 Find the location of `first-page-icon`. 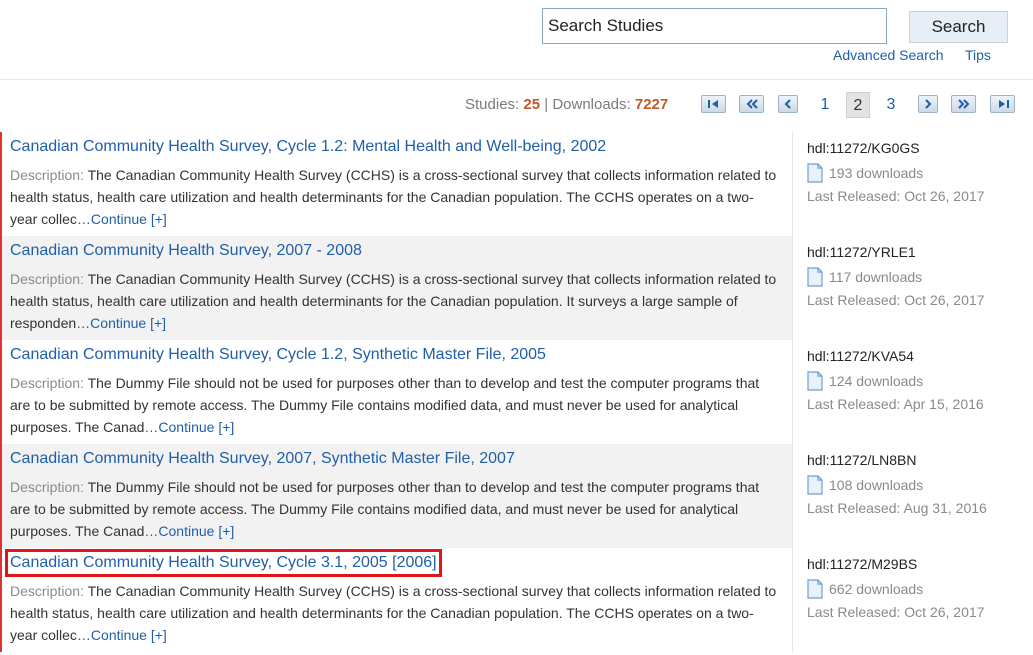

first-page-icon is located at coordinates (713, 104).